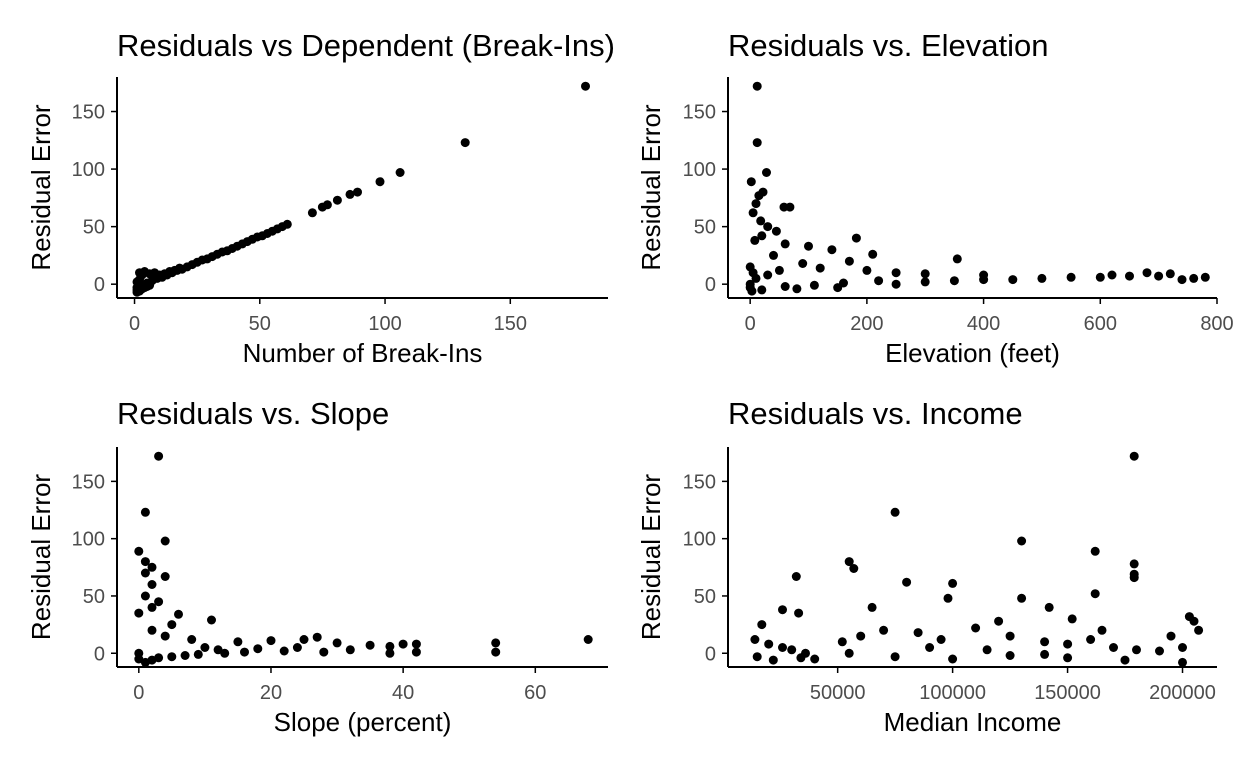 The height and width of the screenshot is (768, 1248). I want to click on x-tick-label: 100, so click(384, 324).